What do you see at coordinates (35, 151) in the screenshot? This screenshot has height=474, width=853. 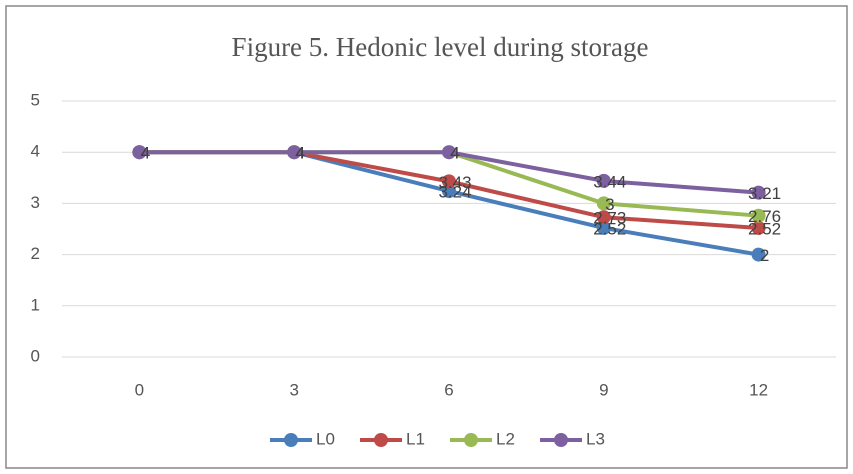 I see `y-tick-label: 4` at bounding box center [35, 151].